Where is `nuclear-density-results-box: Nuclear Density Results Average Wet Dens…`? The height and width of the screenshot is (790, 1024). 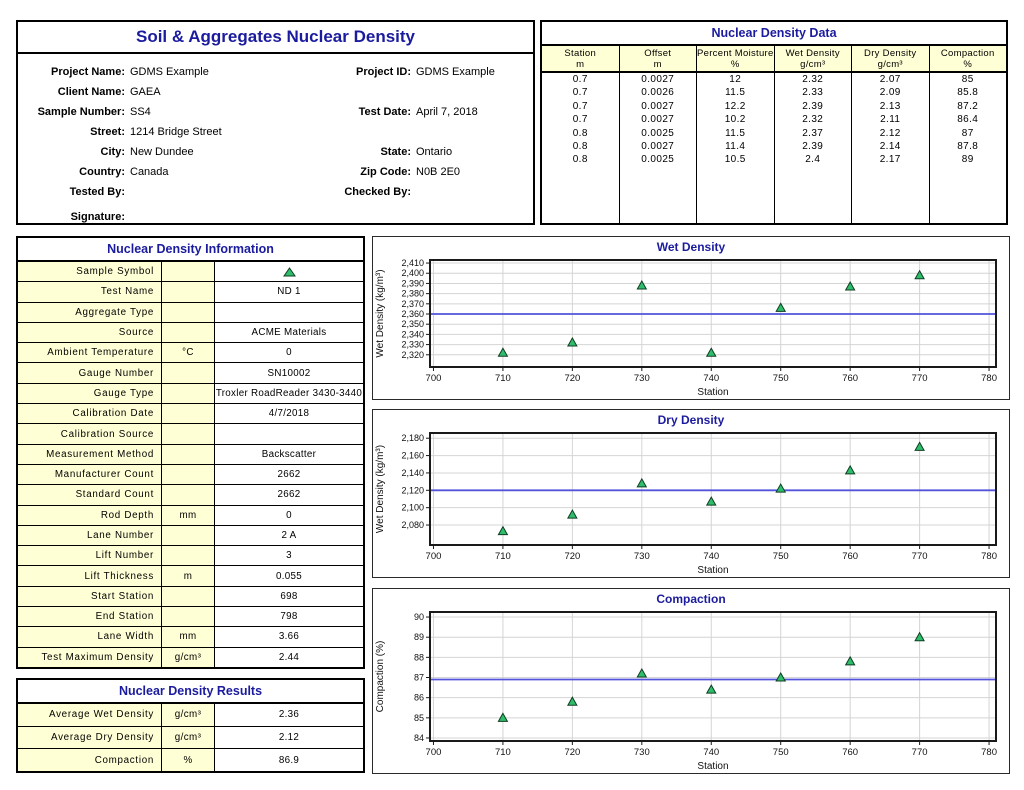 nuclear-density-results-box: Nuclear Density Results Average Wet Dens… is located at coordinates (190, 725).